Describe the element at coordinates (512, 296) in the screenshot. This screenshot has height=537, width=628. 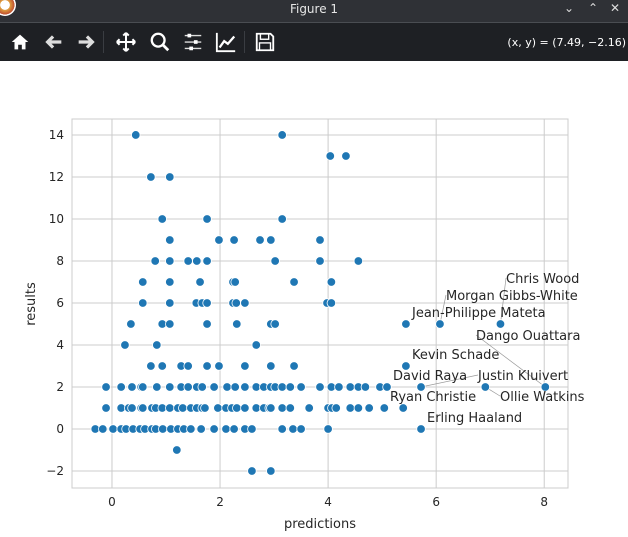
I see `point-annotation: Morgan Gibbs-White` at that location.